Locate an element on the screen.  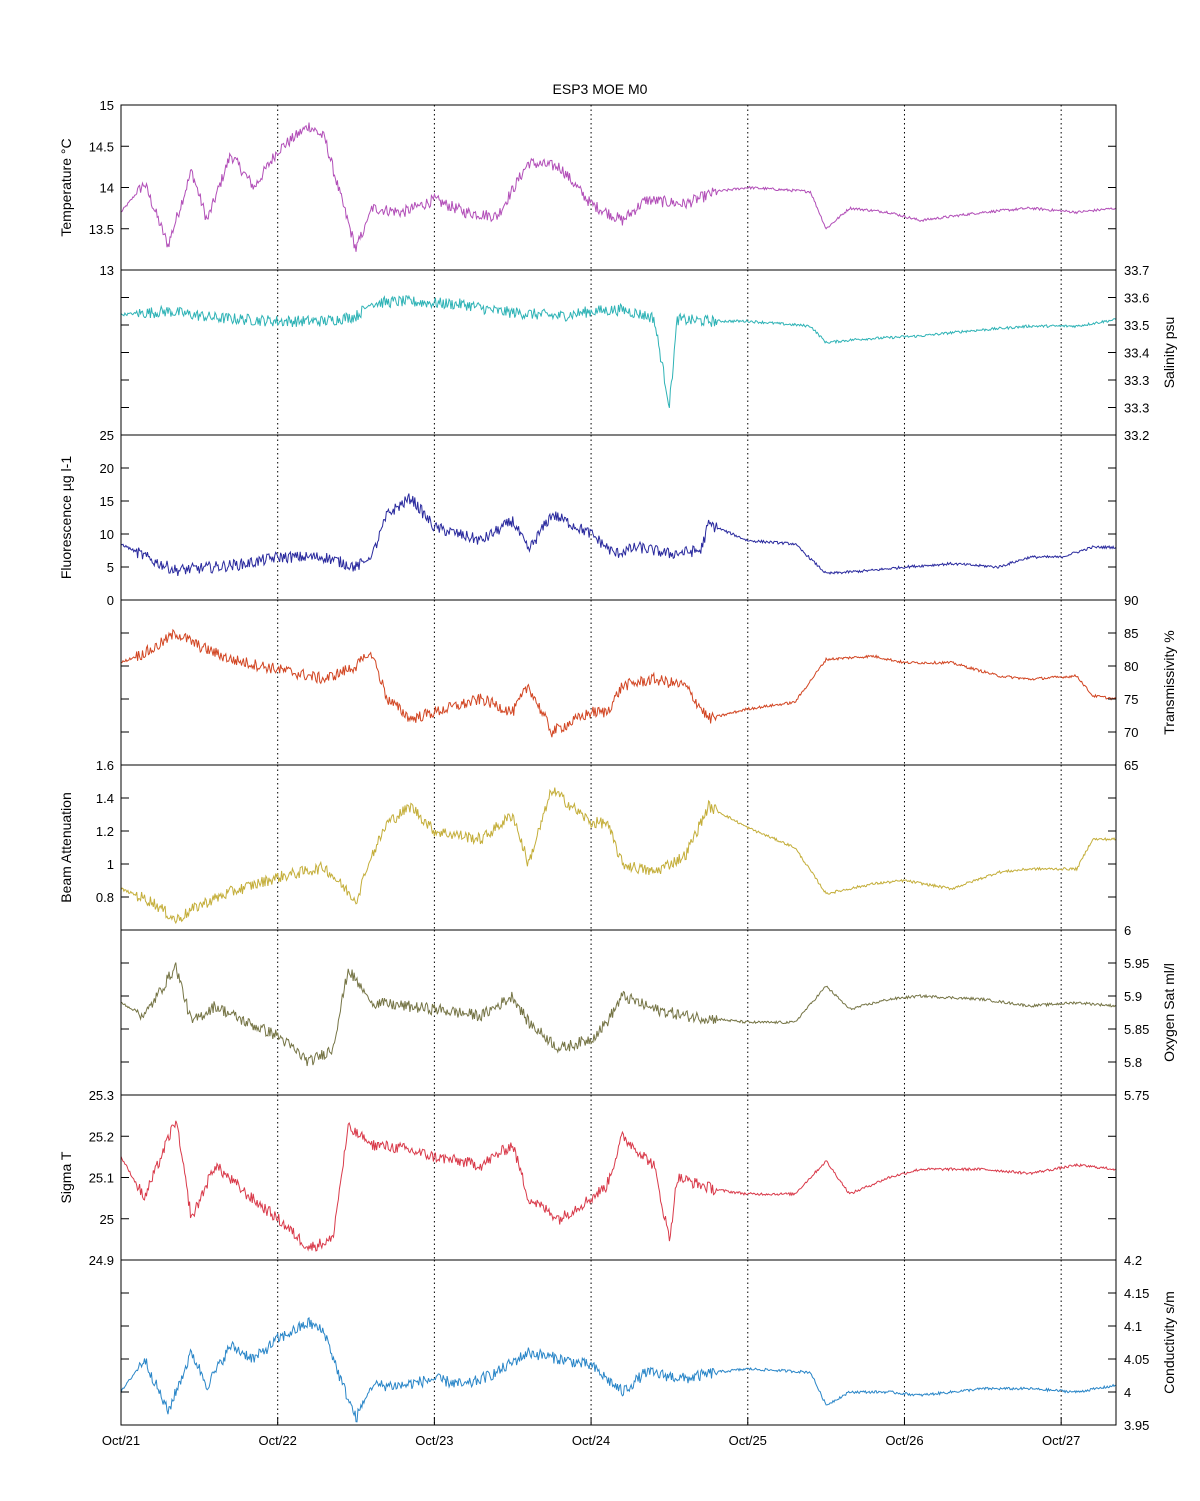
panel-conductivity: 3.95 4 4.05 4.1 4.15 4.2 Conductivity s/m is located at coordinates (648, 1343).